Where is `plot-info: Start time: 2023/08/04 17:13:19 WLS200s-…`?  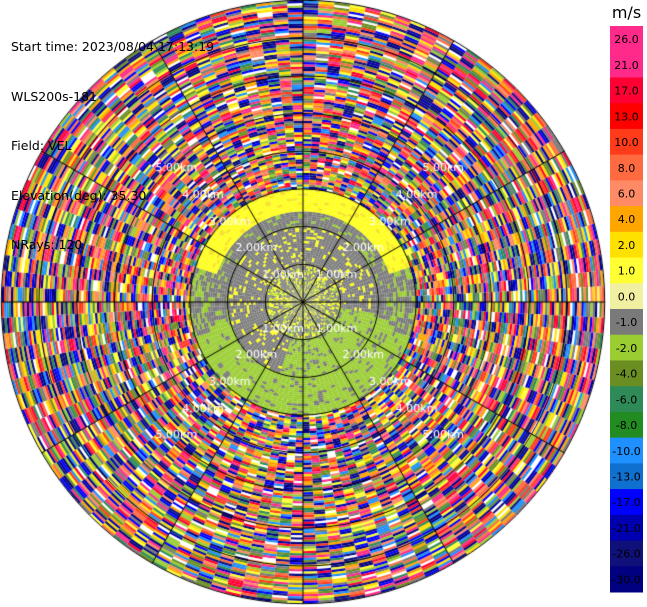 plot-info: Start time: 2023/08/04 17:13:19 WLS200s-… is located at coordinates (112, 138).